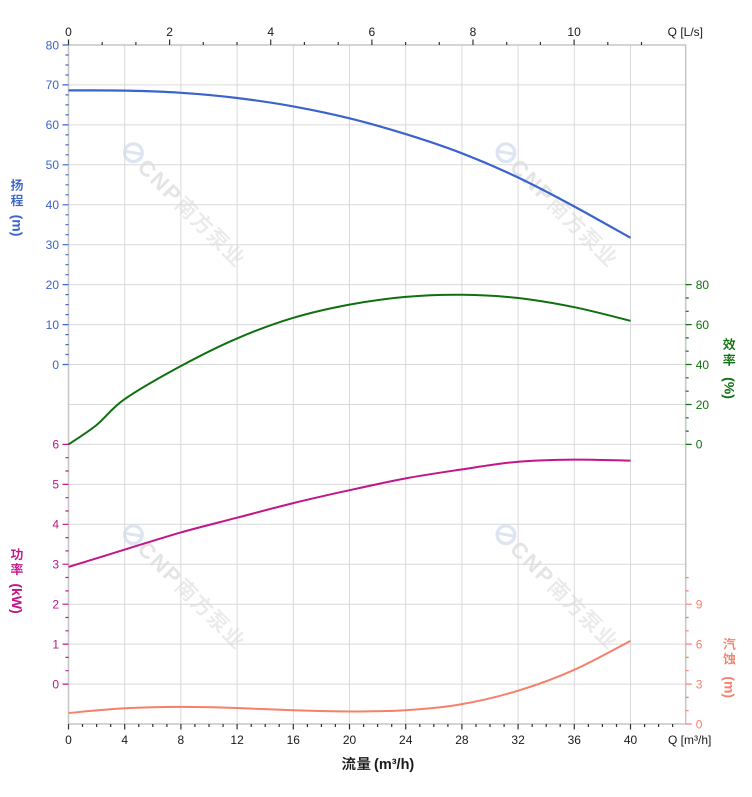  I want to click on svg-text: (kW), so click(17, 598).